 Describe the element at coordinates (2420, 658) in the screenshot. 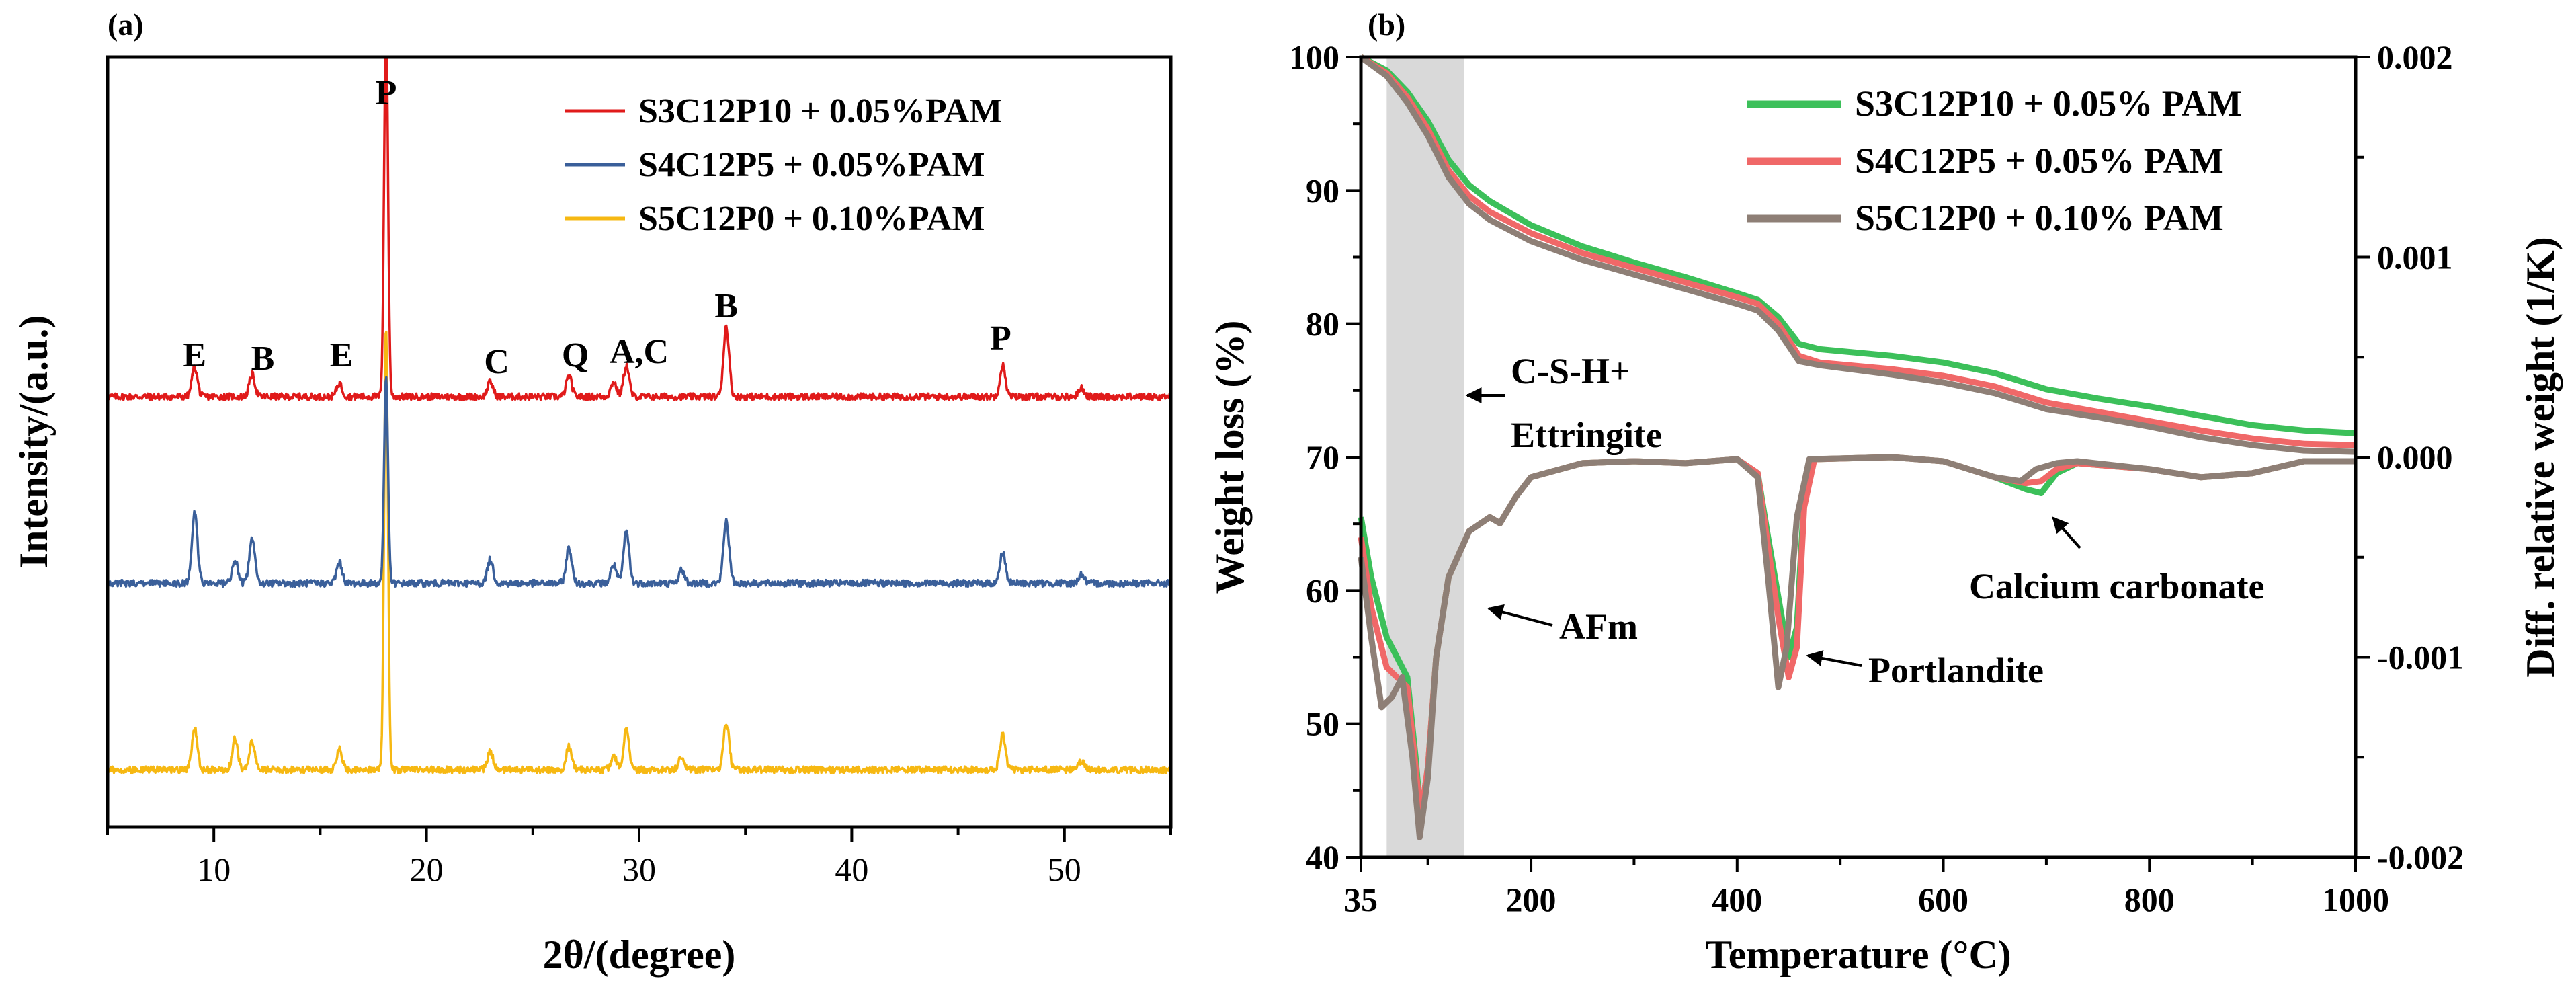

I see `tga-y2-tick-label: -0.001` at that location.